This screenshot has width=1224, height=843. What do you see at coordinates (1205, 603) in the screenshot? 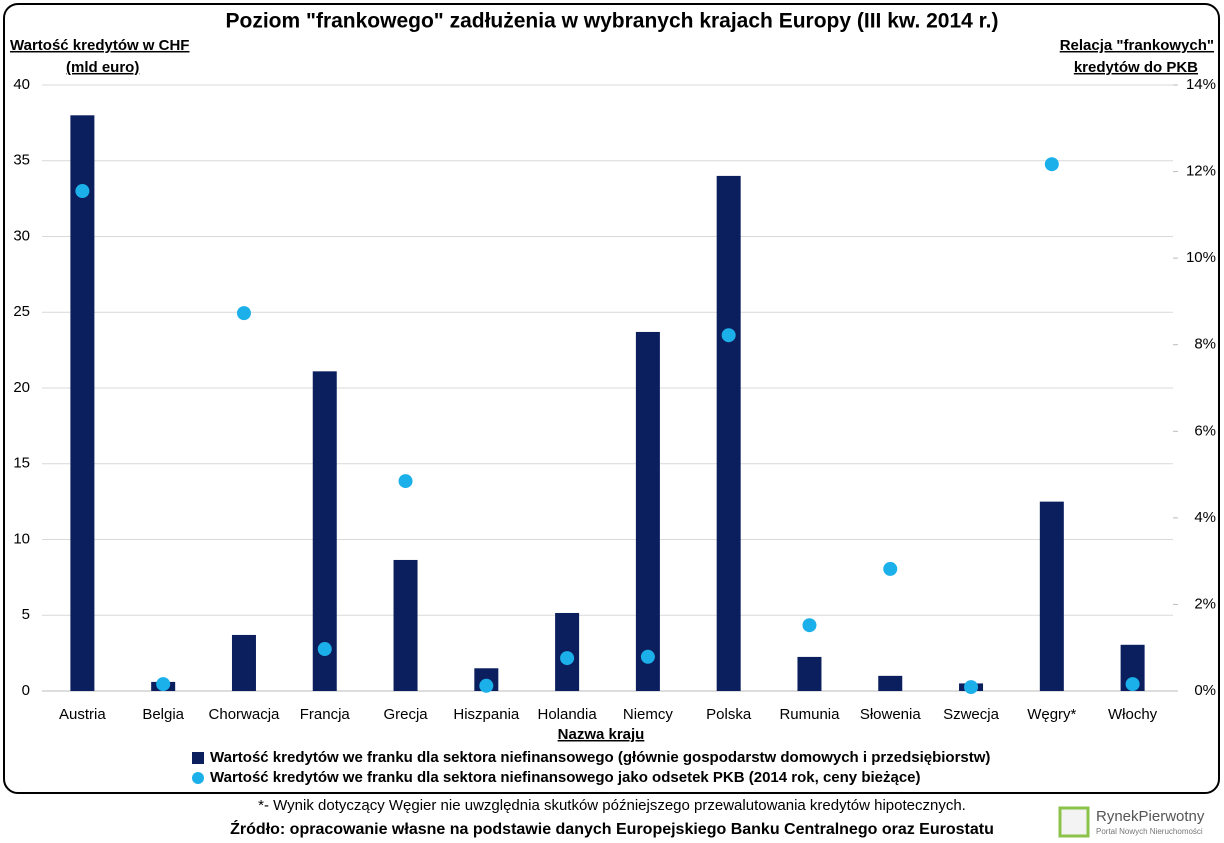
I see `y2-tick-label: 2%` at bounding box center [1205, 603].